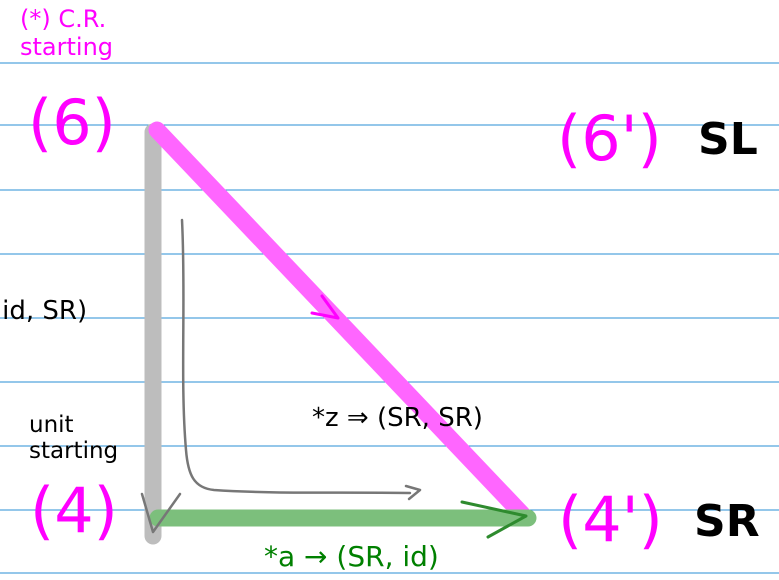 This screenshot has width=779, height=580. Describe the element at coordinates (74, 510) in the screenshot. I see `node-4-label: (4)` at that location.